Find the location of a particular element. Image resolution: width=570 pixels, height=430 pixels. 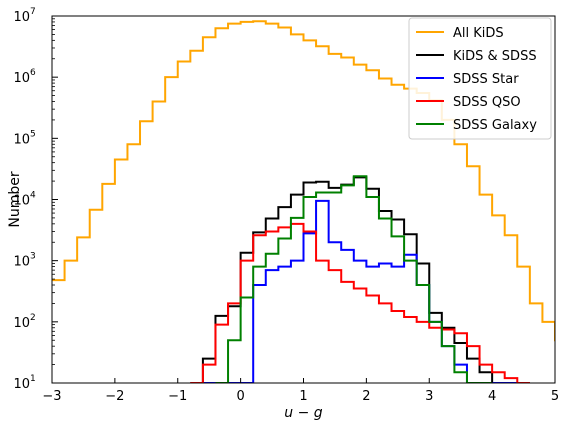

legend-label: All KiDS is located at coordinates (478, 33).